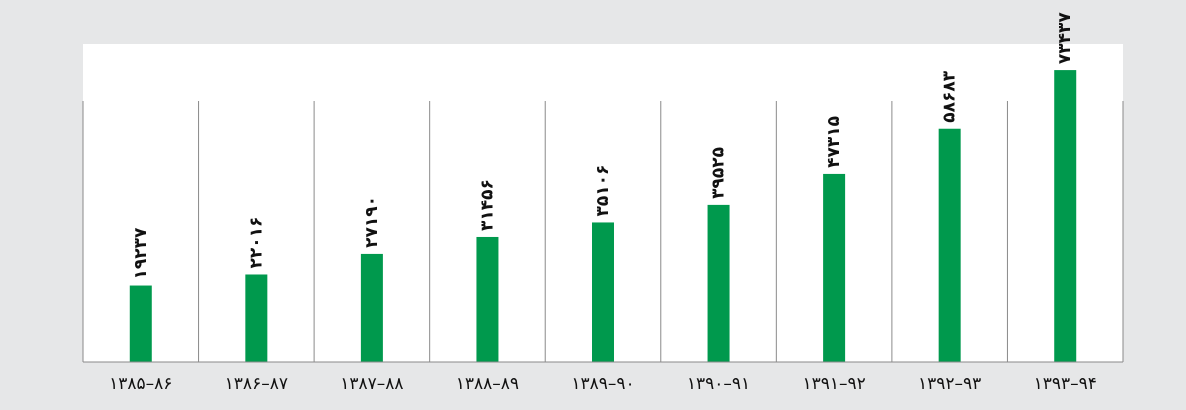  Describe the element at coordinates (487, 384) in the screenshot. I see `x-tick-label: ۱۳۸۸–۸۹` at that location.